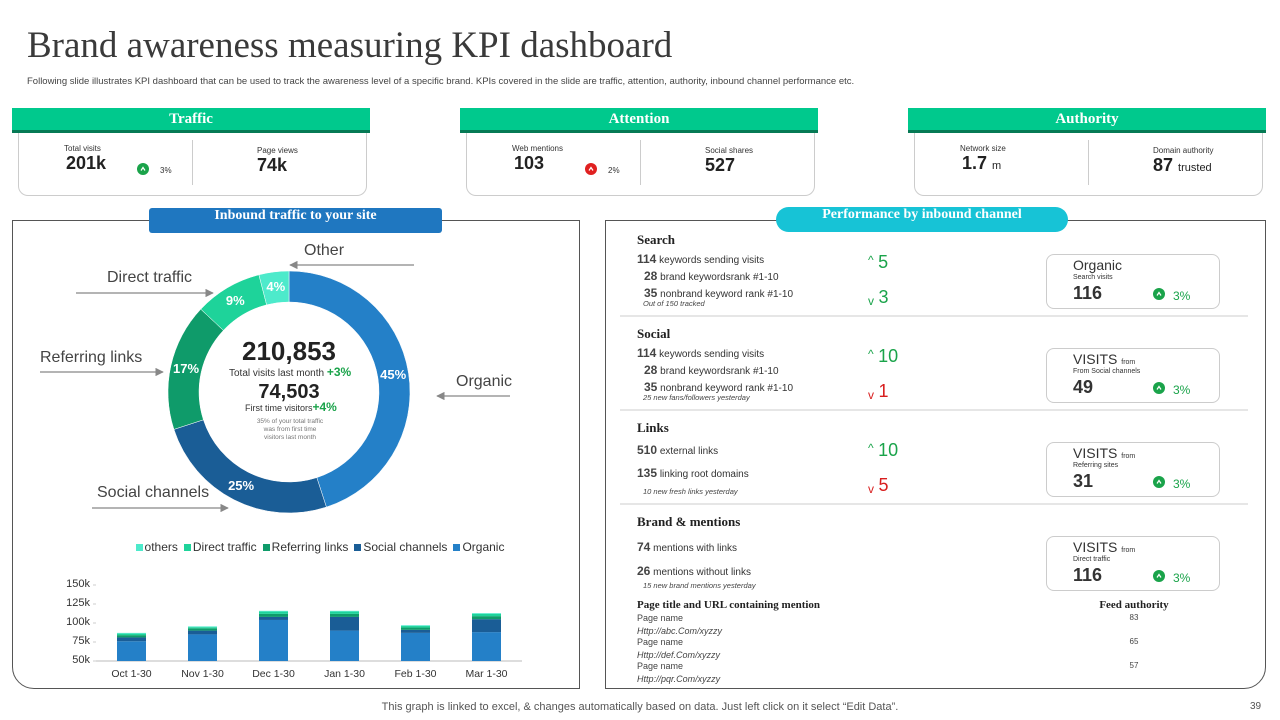  I want to click on segment-label: 25%, so click(241, 485).